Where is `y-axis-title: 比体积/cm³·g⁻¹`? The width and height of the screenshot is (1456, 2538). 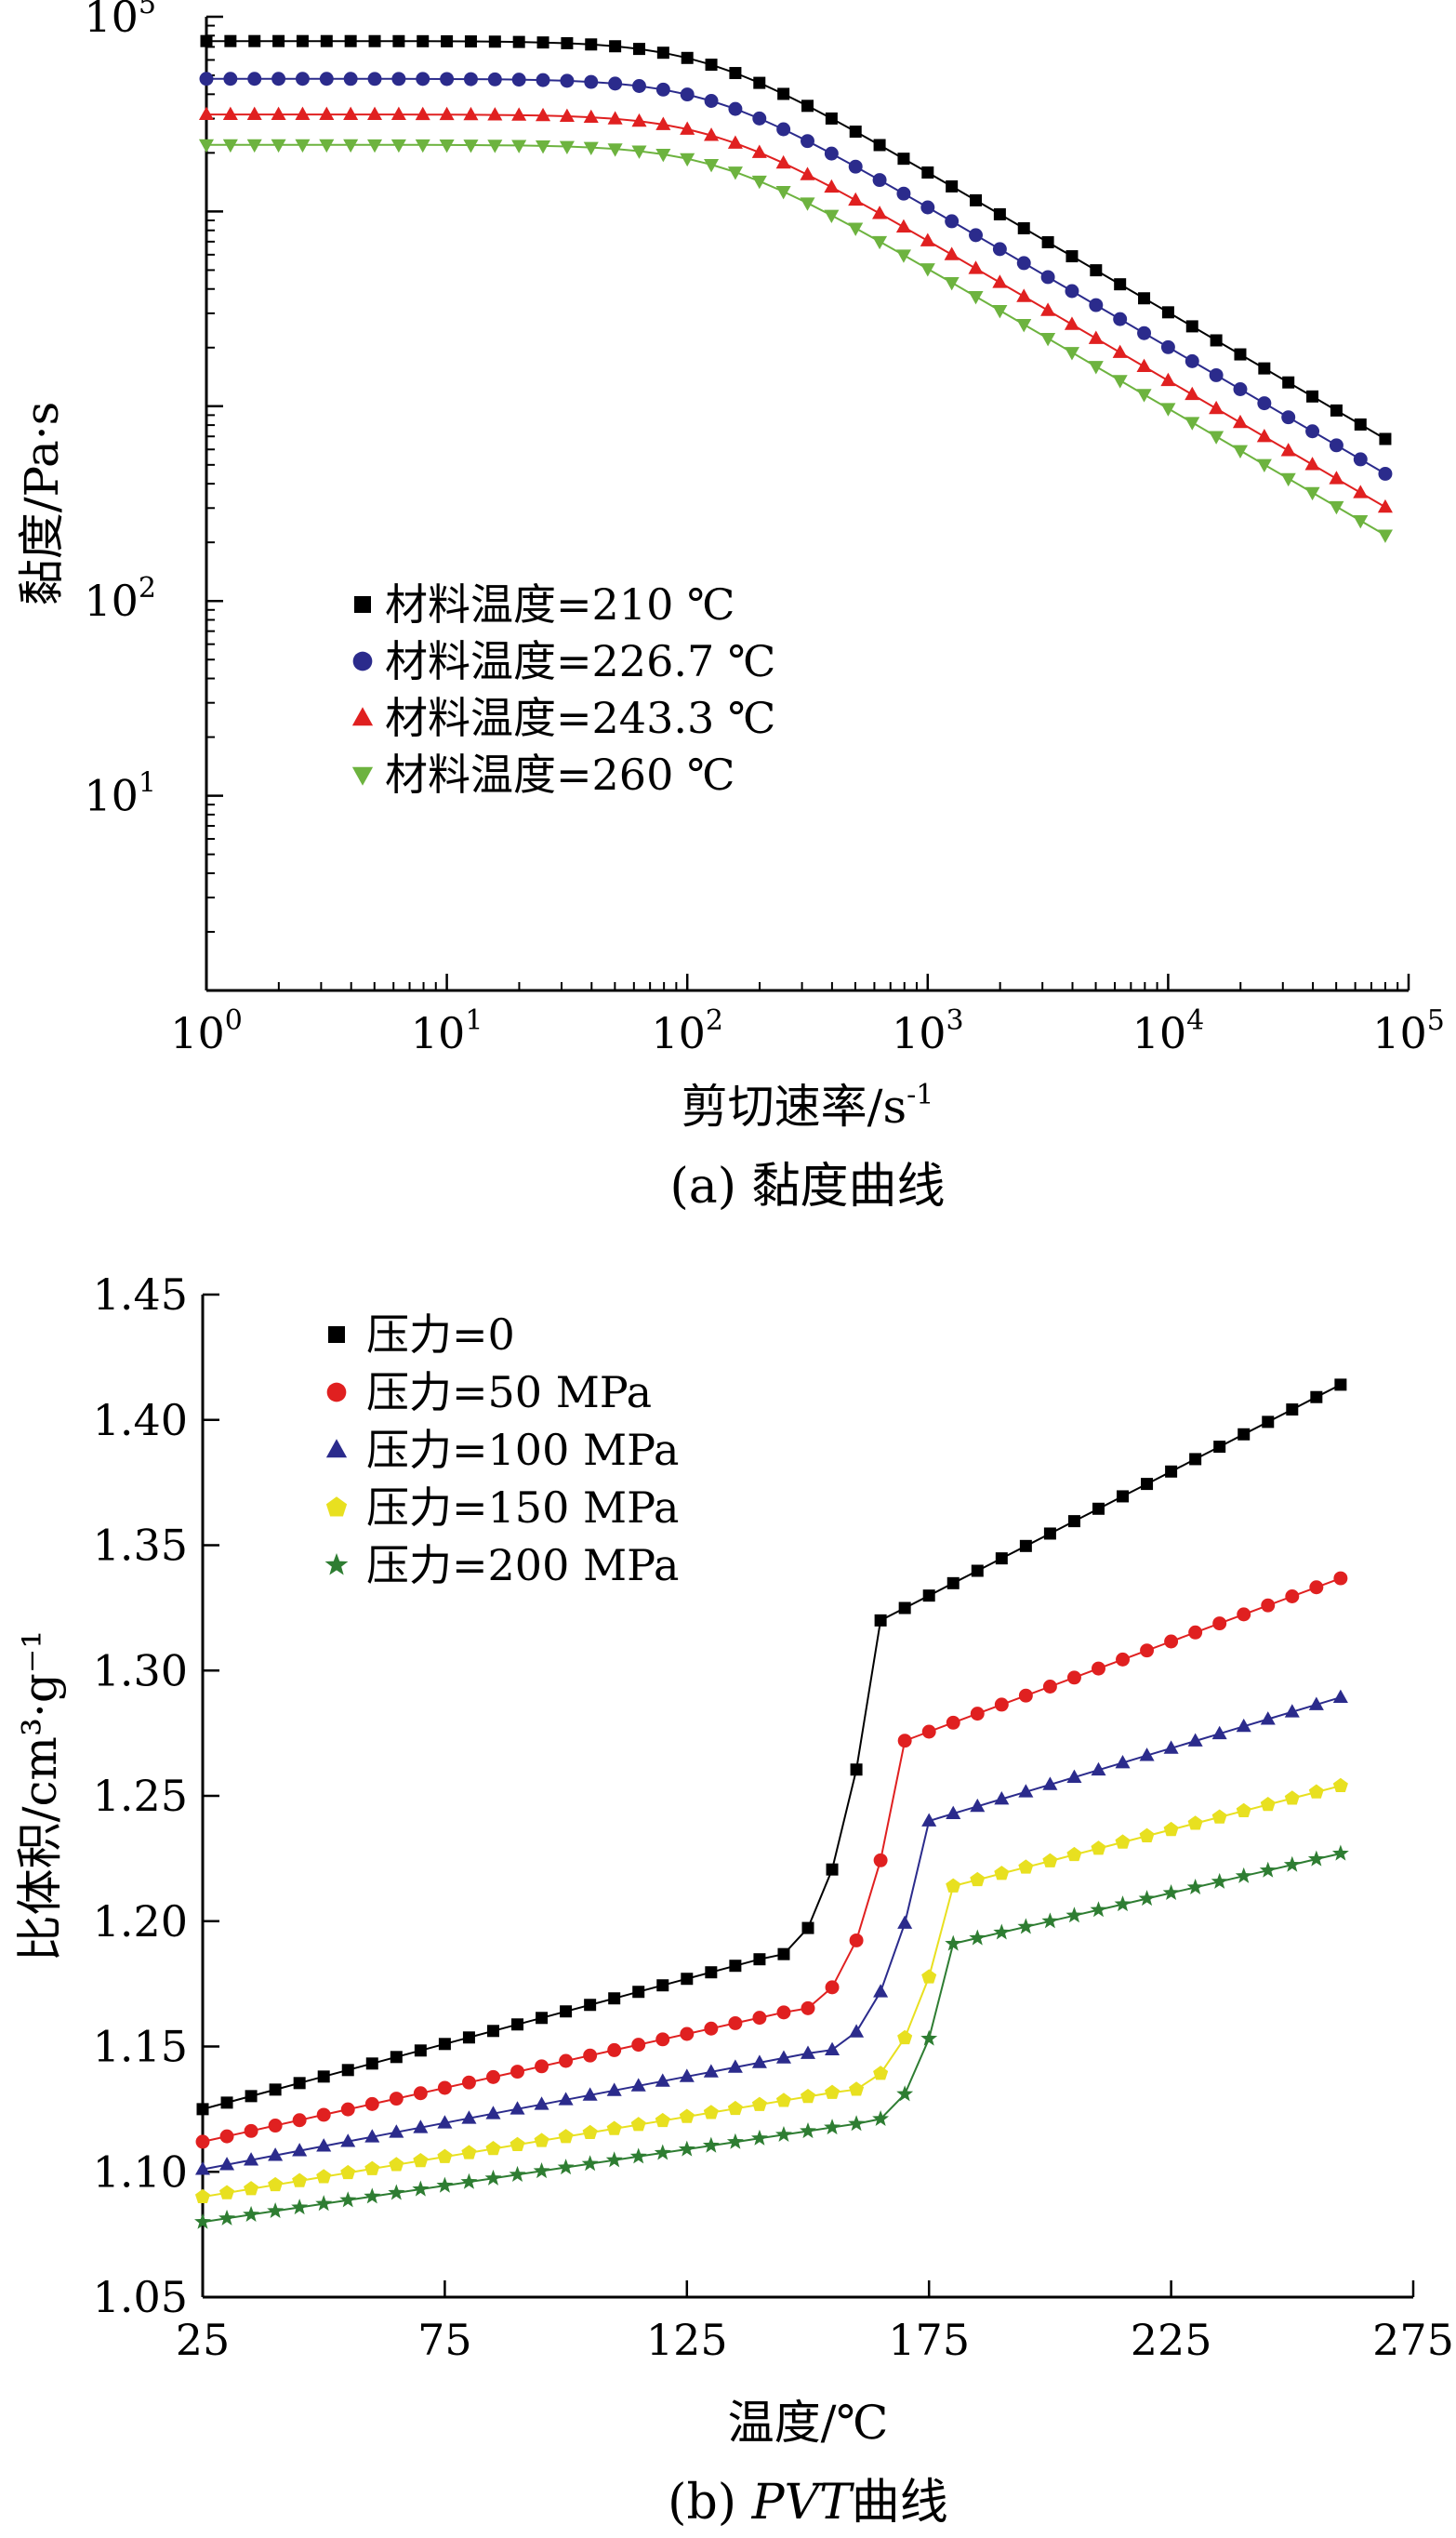
y-axis-title: 比体积/cm³·g⁻¹ is located at coordinates (40, 1796).